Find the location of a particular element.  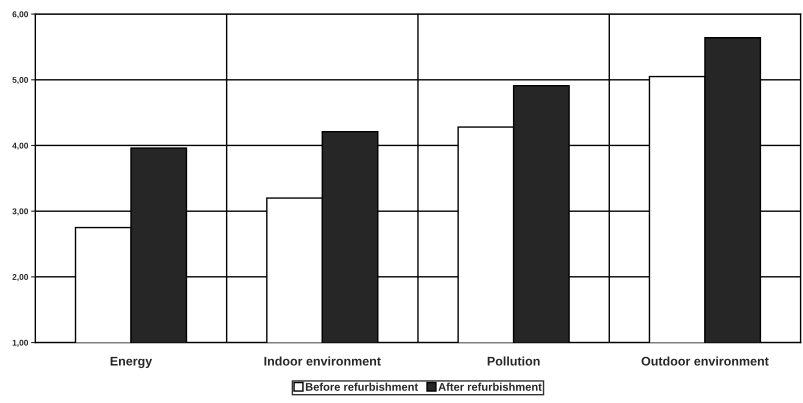

legend-label: Before refurbishment is located at coordinates (362, 386).